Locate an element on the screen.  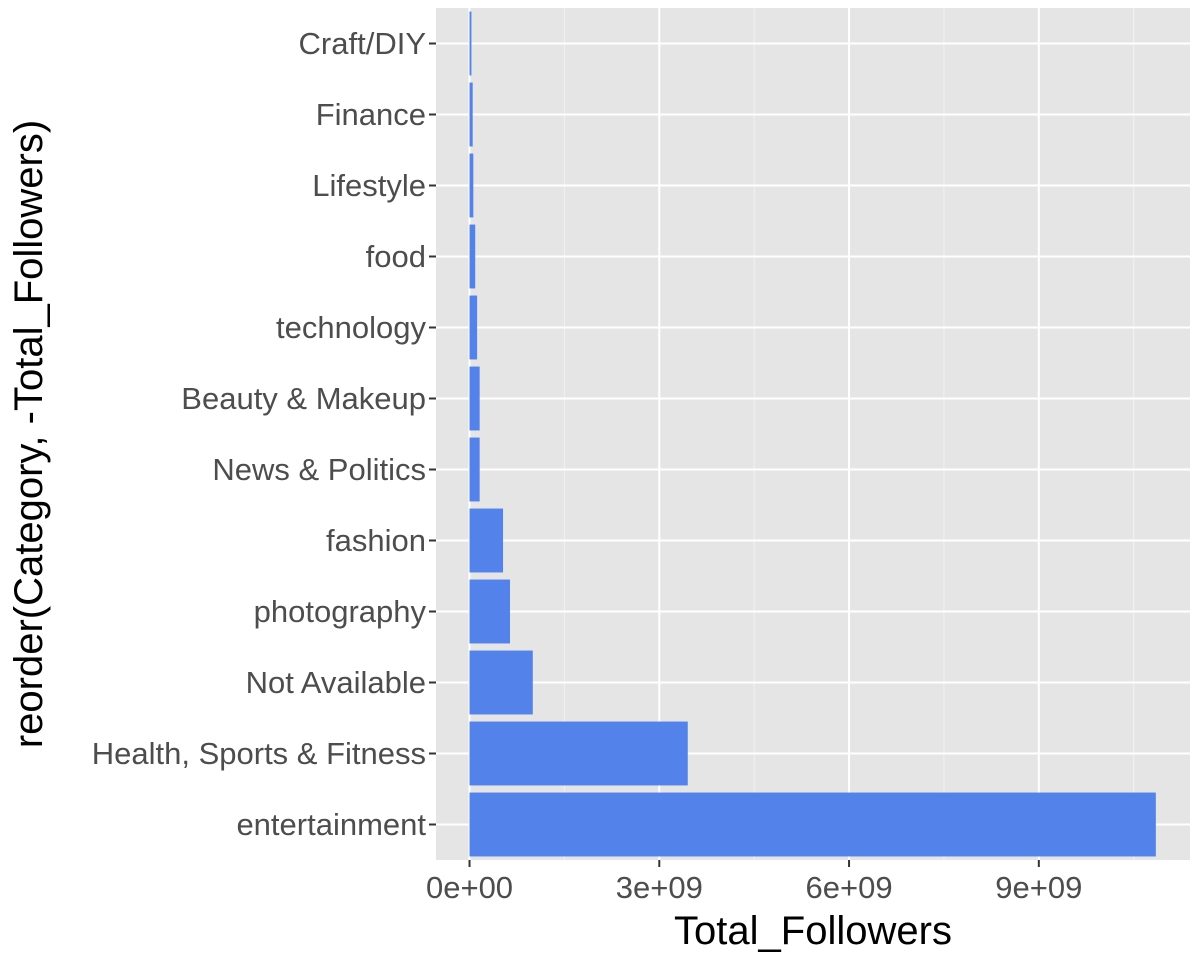
y-tick-label: entertainment is located at coordinates (331, 824).